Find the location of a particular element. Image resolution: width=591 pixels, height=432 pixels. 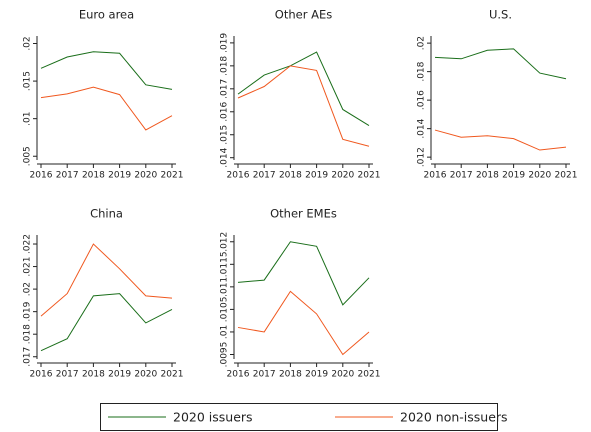

y-tick-label: .011 is located at coordinates (225, 287).